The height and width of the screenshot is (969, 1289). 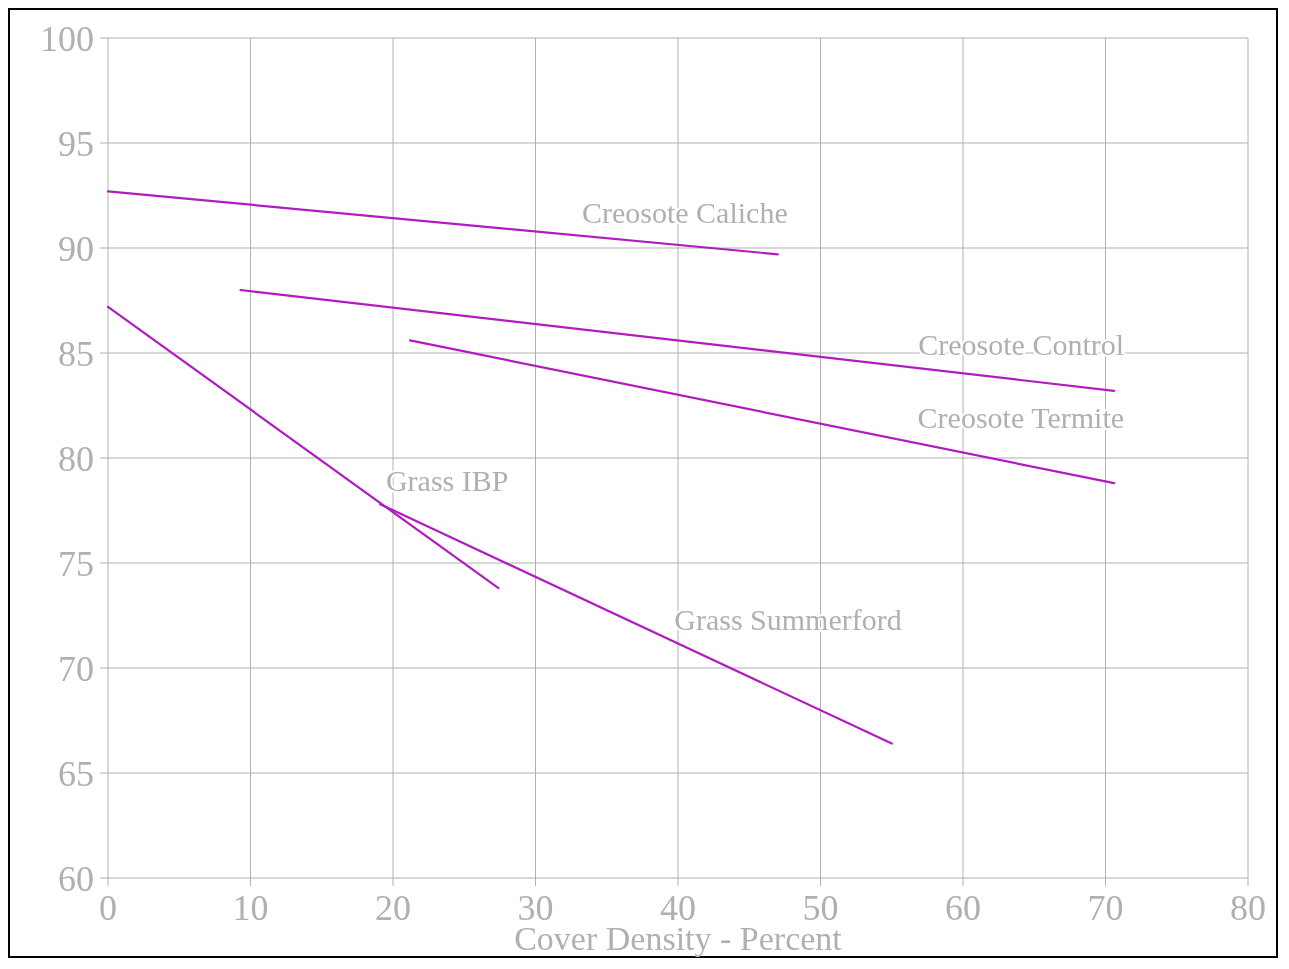 What do you see at coordinates (963, 908) in the screenshot?
I see `x-tick-label: 60` at bounding box center [963, 908].